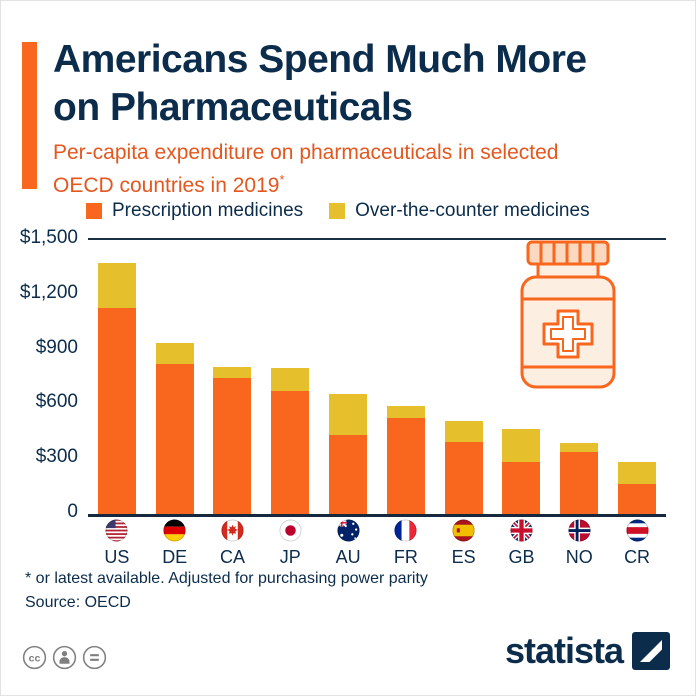 Image resolution: width=696 pixels, height=696 pixels. Describe the element at coordinates (232, 557) in the screenshot. I see `country-code: CA` at that location.